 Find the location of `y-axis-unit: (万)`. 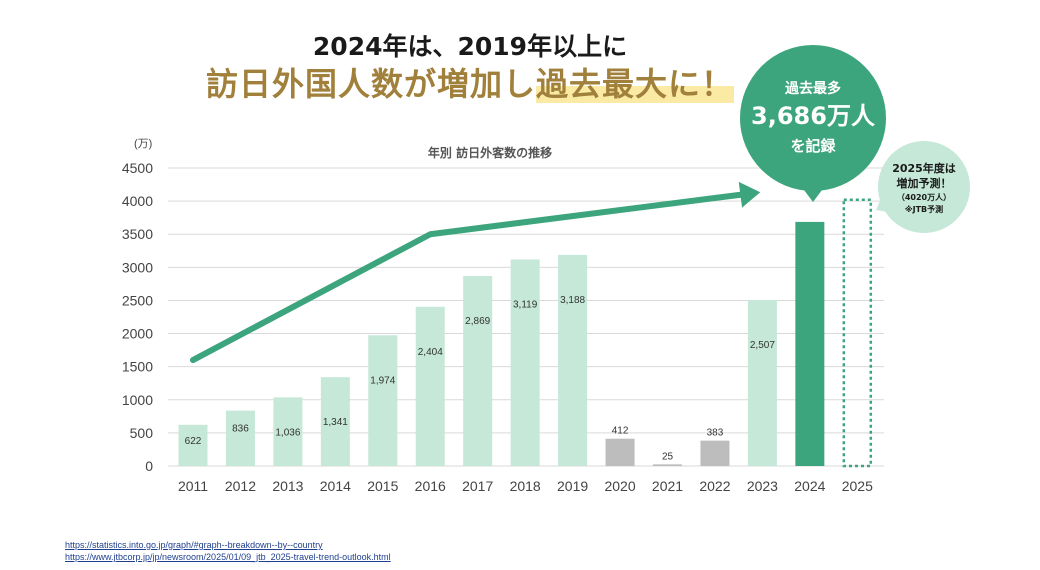

y-axis-unit: (万) is located at coordinates (143, 144).